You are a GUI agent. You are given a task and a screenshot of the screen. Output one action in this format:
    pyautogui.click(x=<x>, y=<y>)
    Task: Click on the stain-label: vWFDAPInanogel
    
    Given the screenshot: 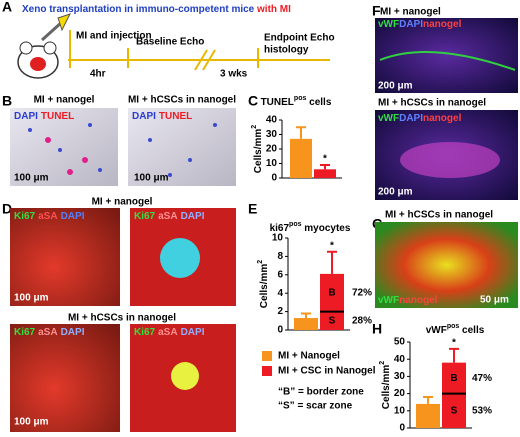 What is the action you would take?
    pyautogui.click(x=420, y=24)
    